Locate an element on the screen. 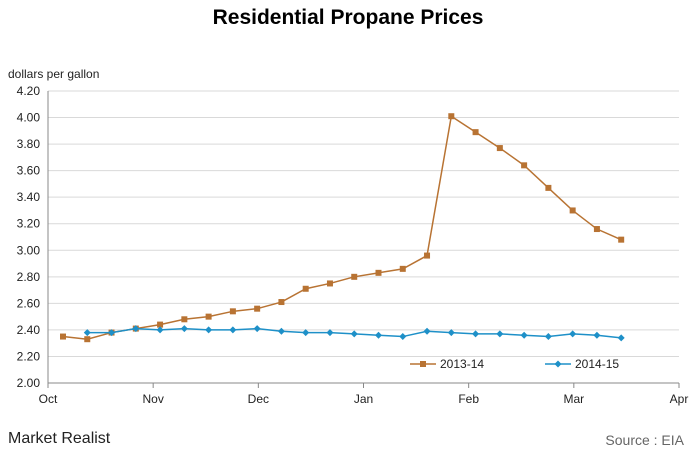  y-tick-label: 3.60 is located at coordinates (29, 171).